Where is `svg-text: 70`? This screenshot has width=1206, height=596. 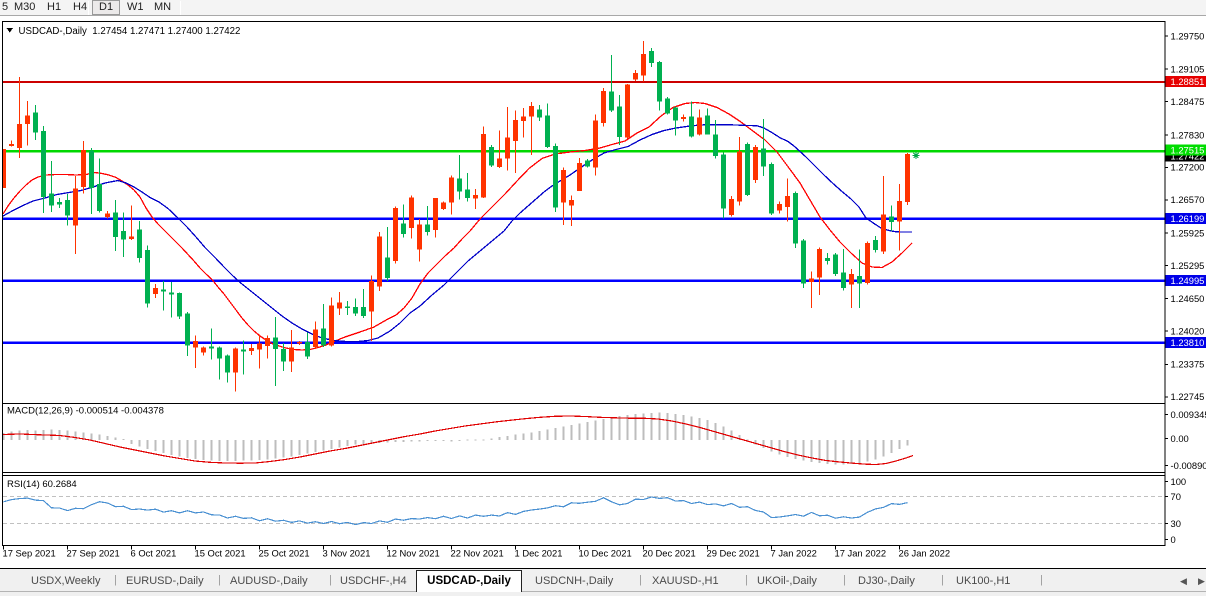 svg-text: 70 is located at coordinates (1176, 496).